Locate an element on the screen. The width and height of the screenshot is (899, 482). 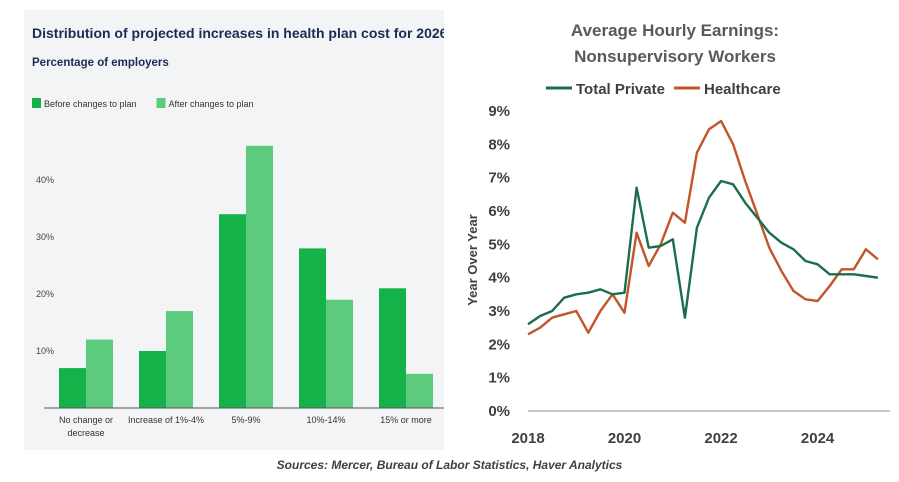
x-tick-label: 5%-9% is located at coordinates (245, 420).